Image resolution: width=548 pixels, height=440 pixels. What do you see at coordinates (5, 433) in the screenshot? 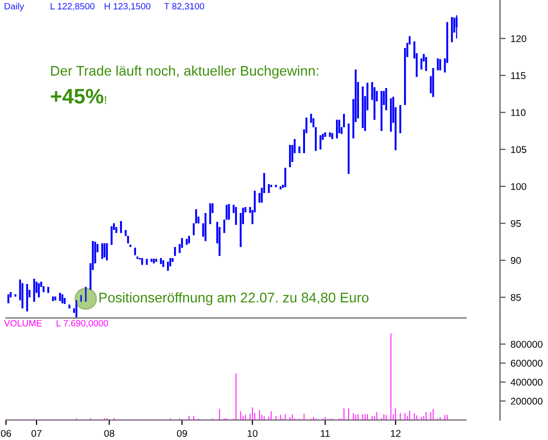
I see `x-tick-label: 06` at bounding box center [5, 433].